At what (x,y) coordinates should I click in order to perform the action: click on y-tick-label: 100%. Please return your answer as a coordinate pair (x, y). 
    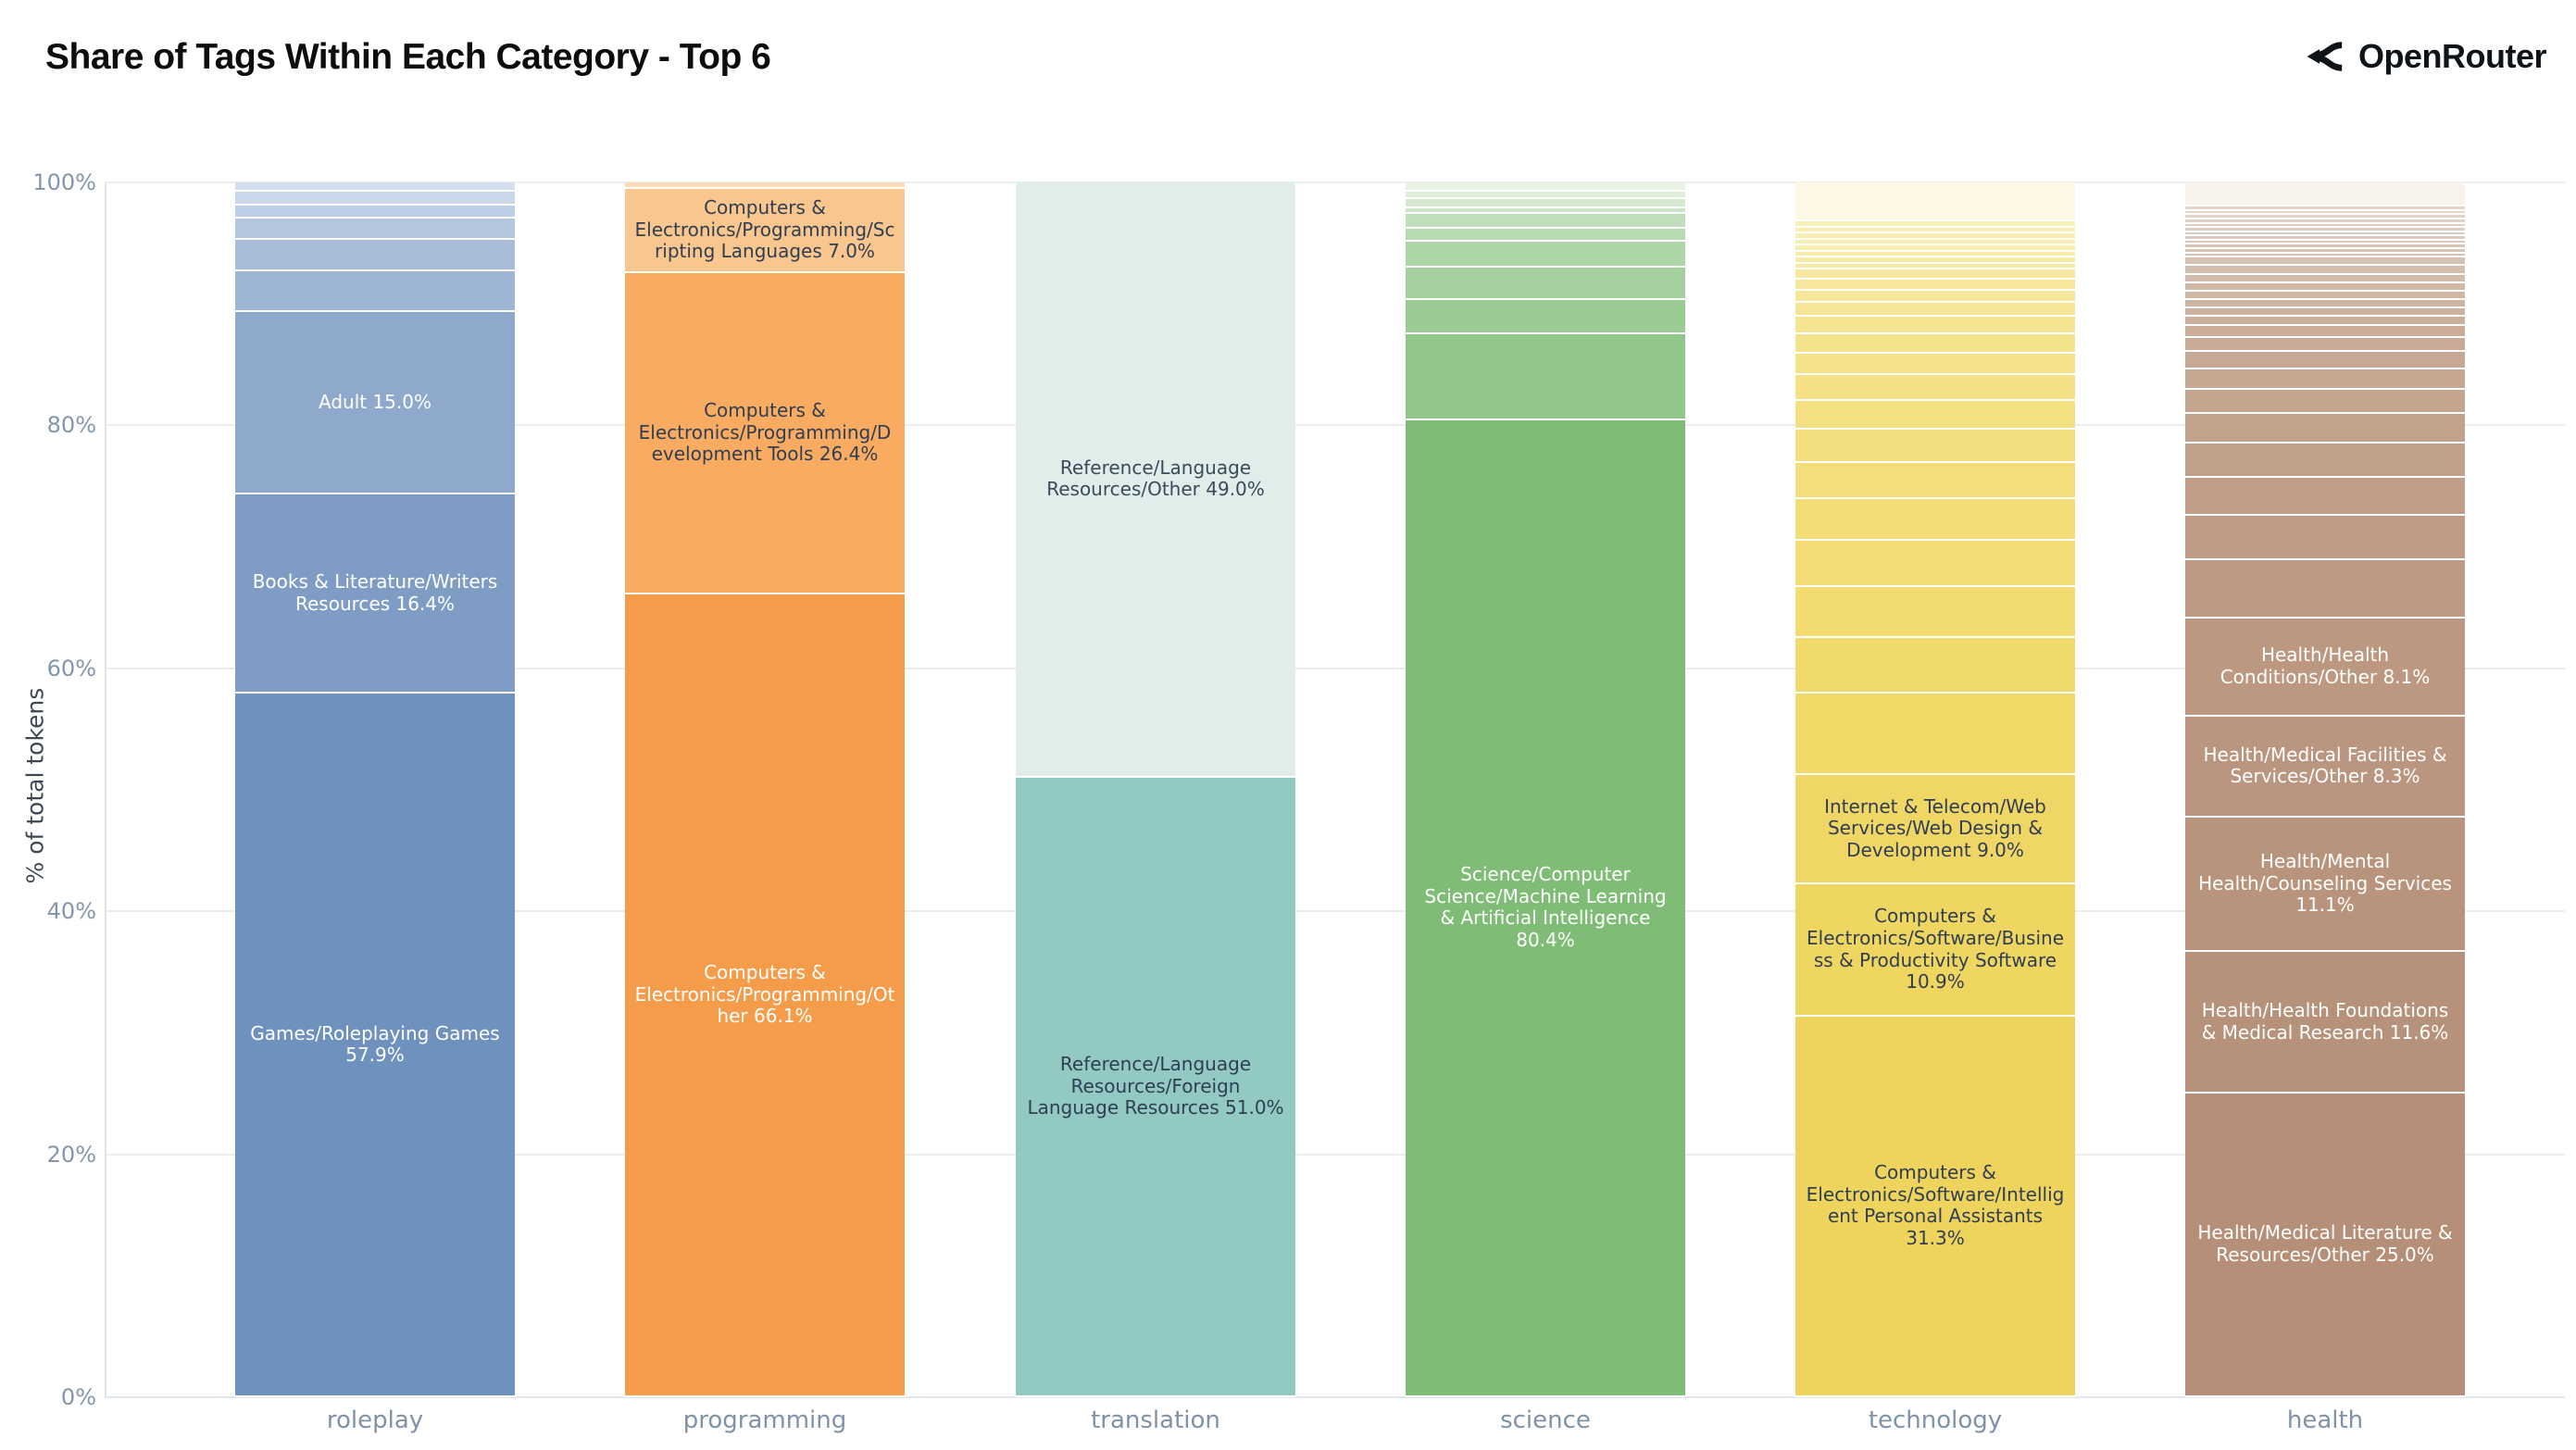
    Looking at the image, I should click on (64, 182).